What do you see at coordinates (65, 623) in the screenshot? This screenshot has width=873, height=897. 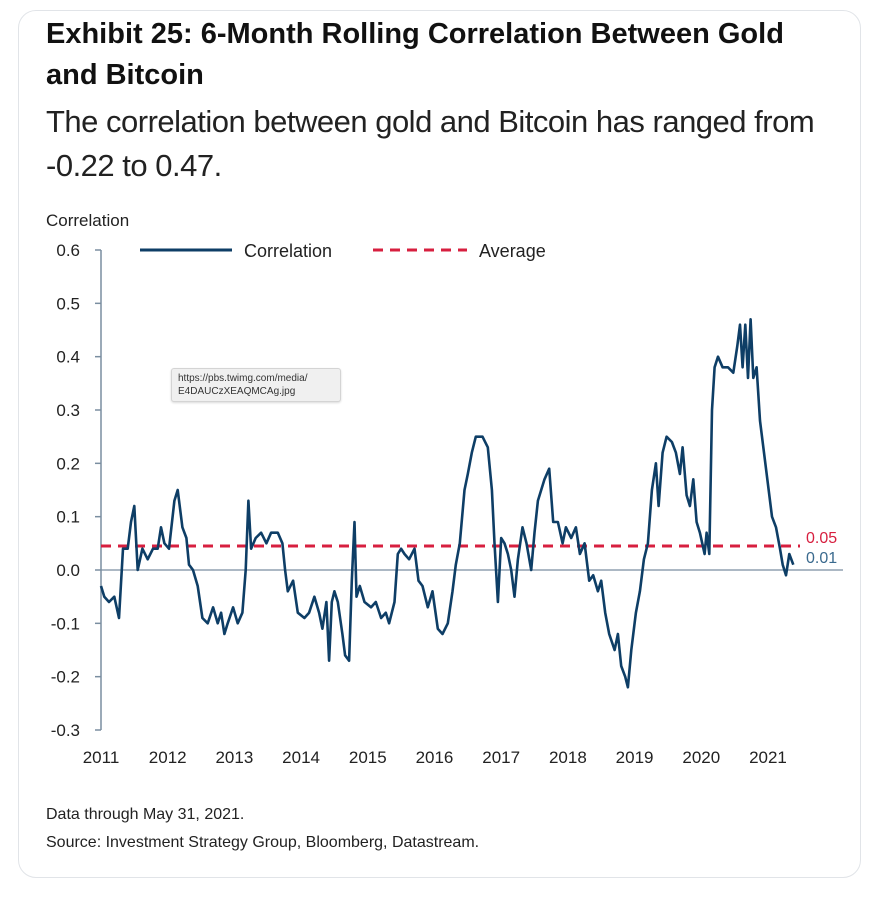 I see `y-tick-label: -0.1` at bounding box center [65, 623].